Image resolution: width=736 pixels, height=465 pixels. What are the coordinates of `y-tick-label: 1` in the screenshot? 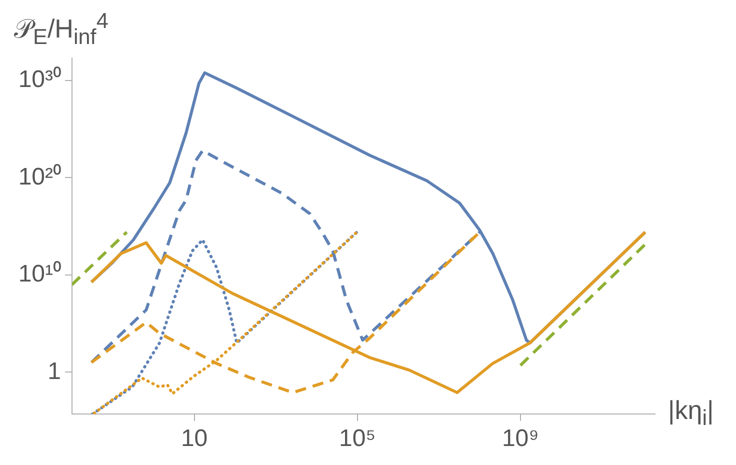 It's located at (54, 371).